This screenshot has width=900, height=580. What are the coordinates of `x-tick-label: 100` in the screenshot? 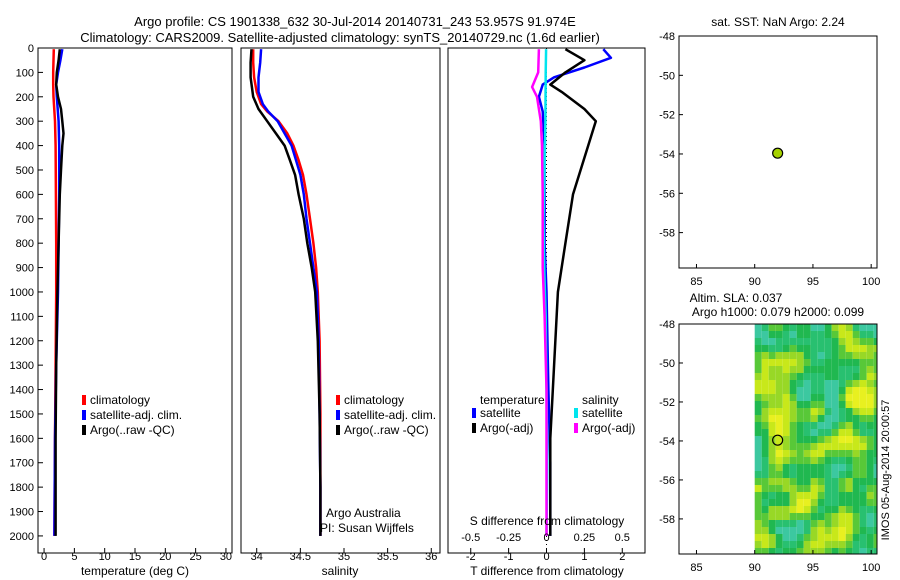 It's located at (871, 568).